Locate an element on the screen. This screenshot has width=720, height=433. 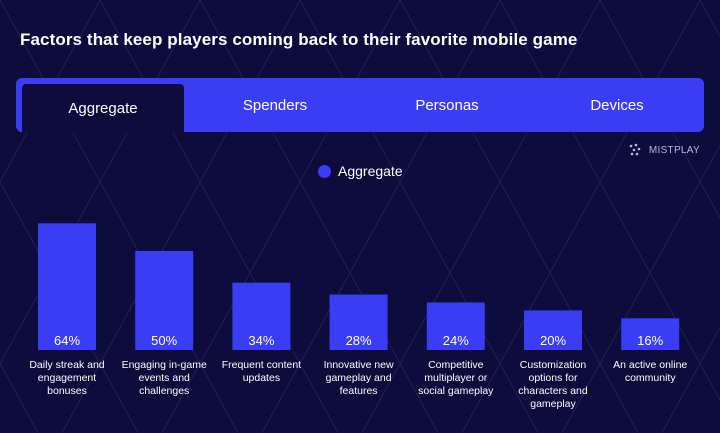
legend-label: Aggregate is located at coordinates (370, 171).